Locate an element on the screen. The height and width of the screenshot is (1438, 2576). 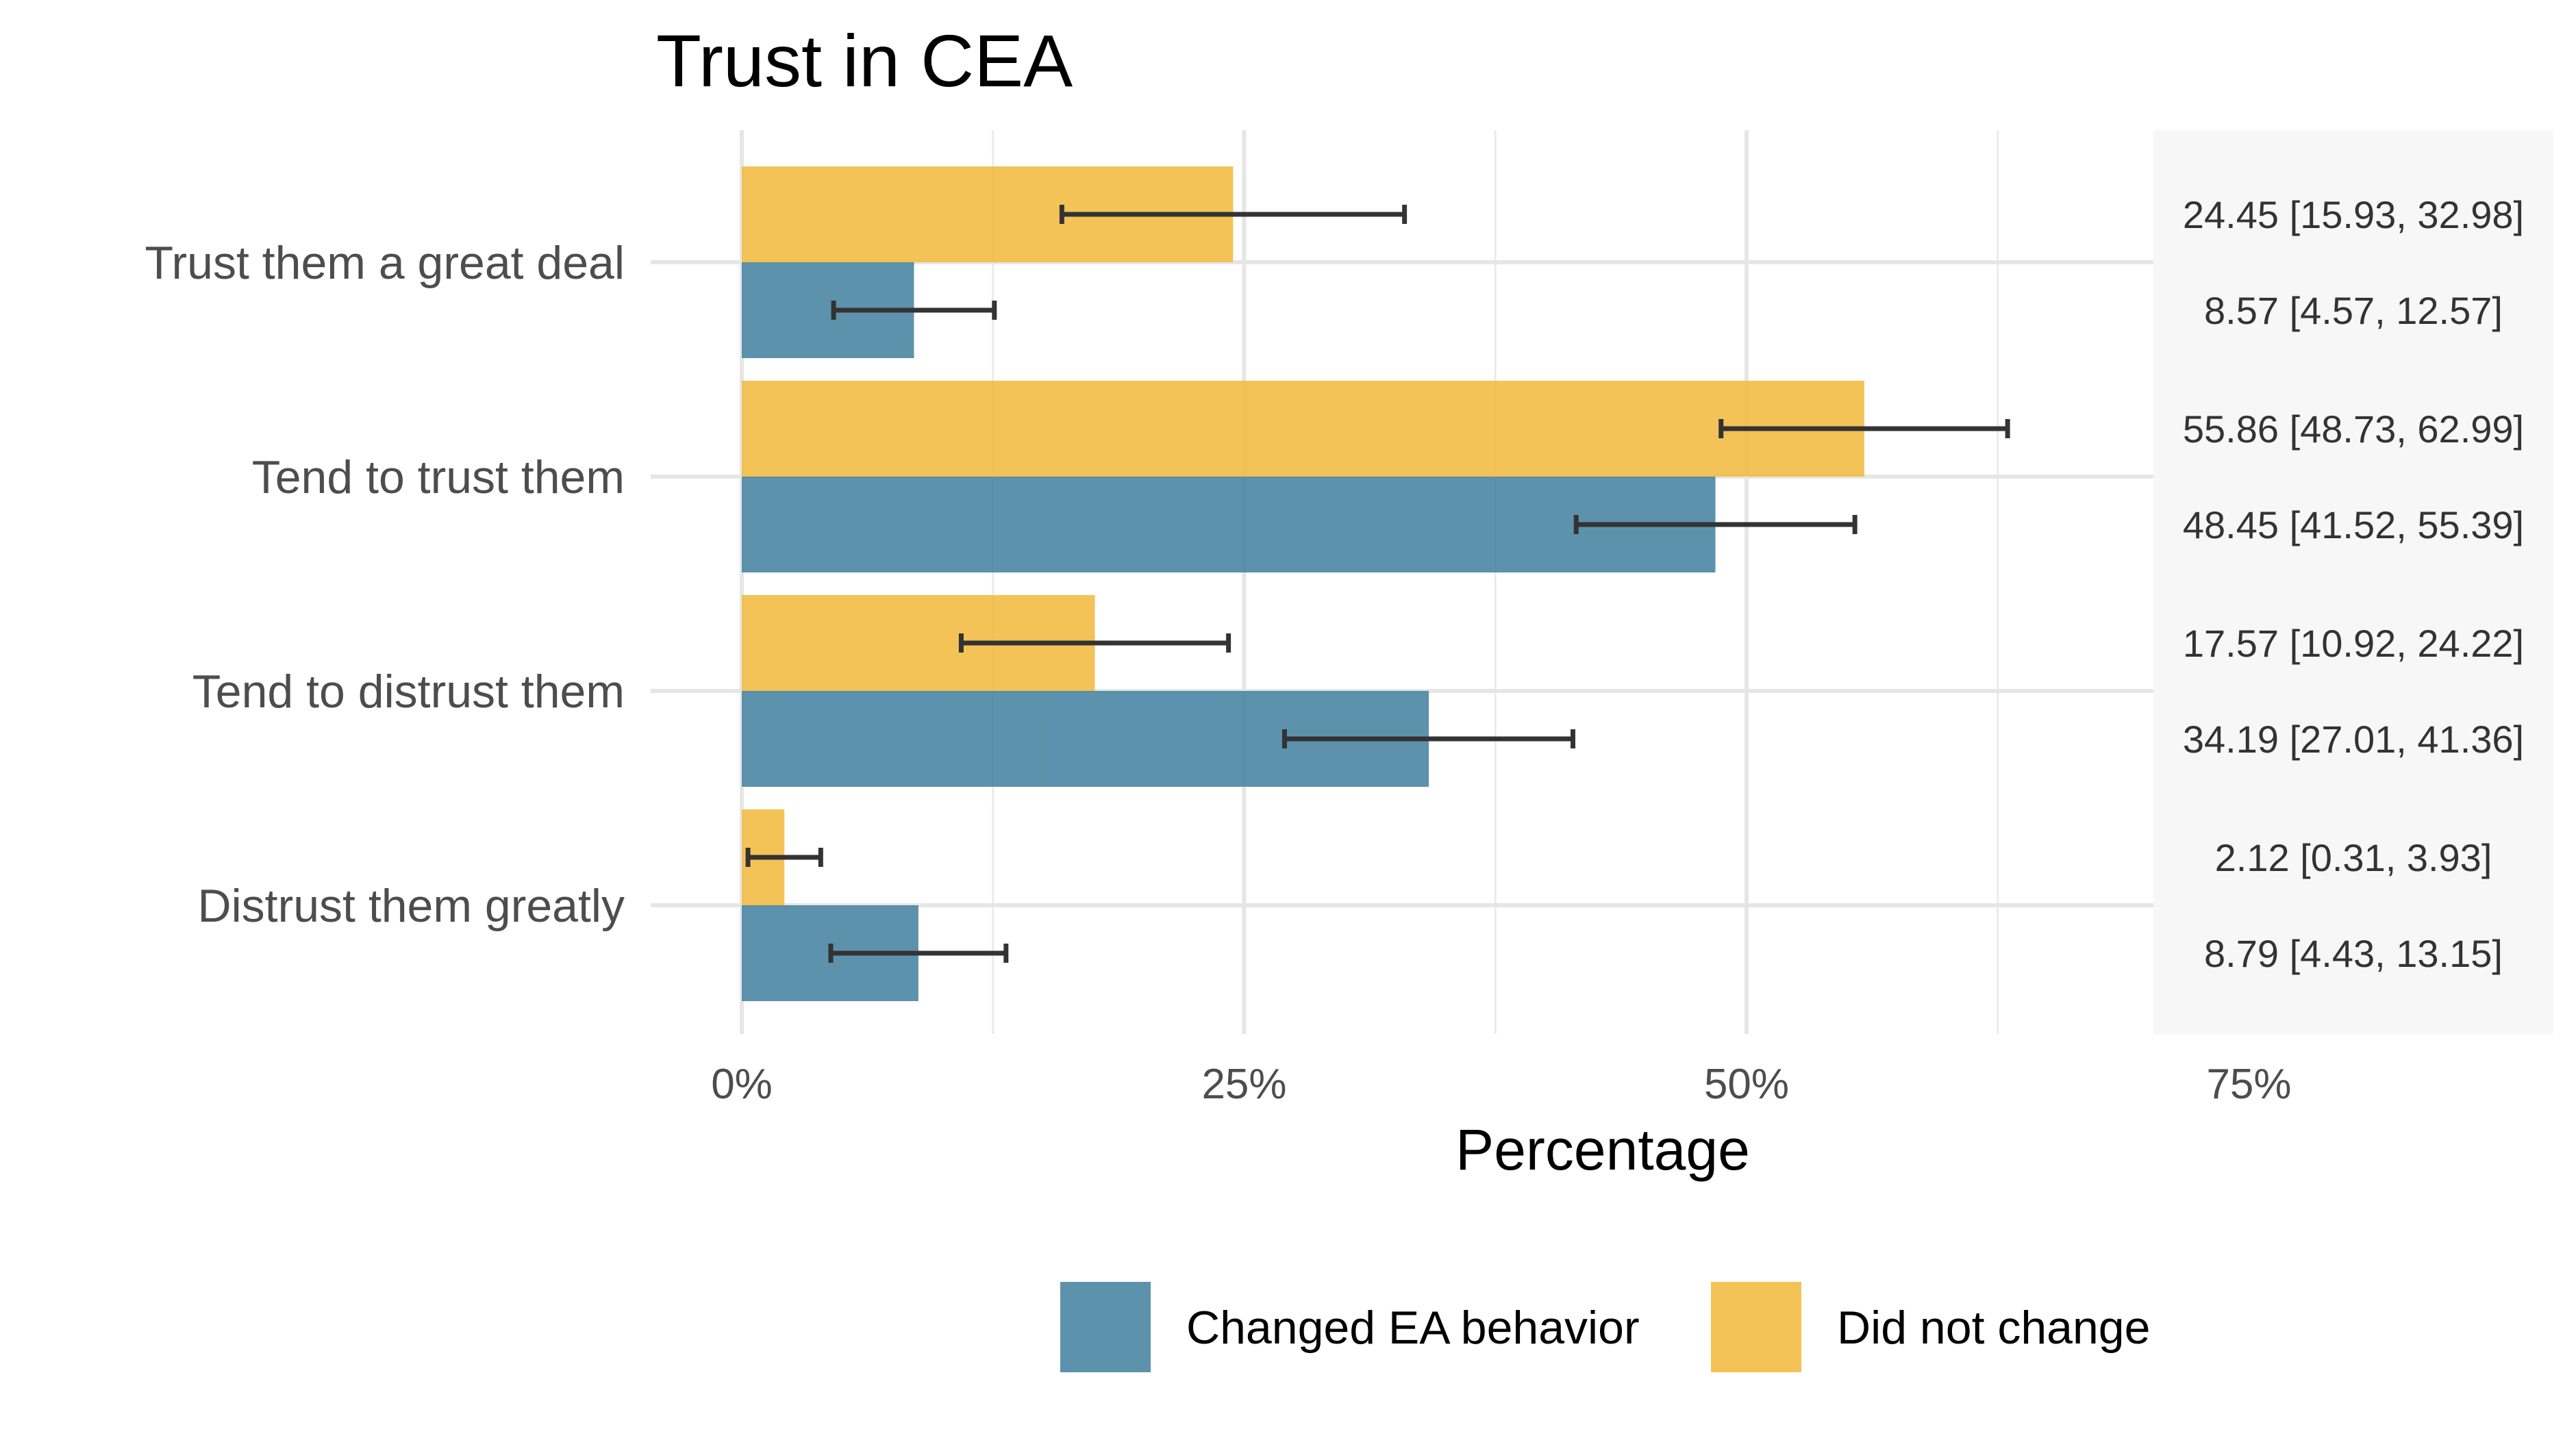
value-annotation: 48.45 [41.52, 55.39] is located at coordinates (2353, 524).